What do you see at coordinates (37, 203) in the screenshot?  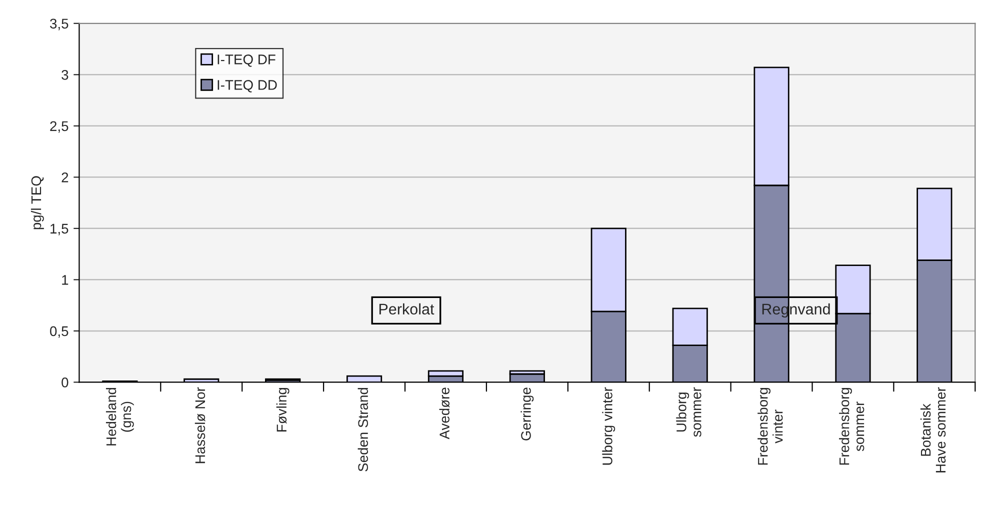 I see `y-axis-title: pg/l TEQ` at bounding box center [37, 203].